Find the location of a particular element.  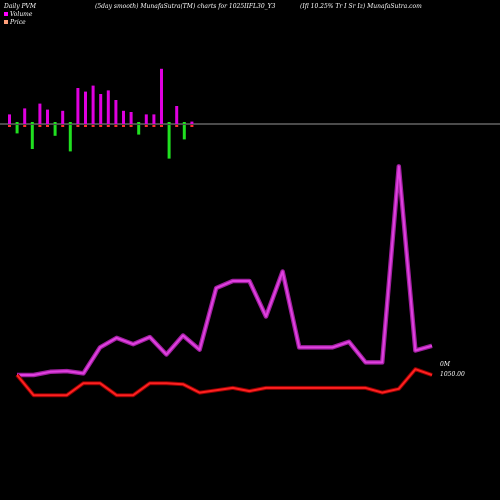

legend-item-price: Price is located at coordinates (18, 22).